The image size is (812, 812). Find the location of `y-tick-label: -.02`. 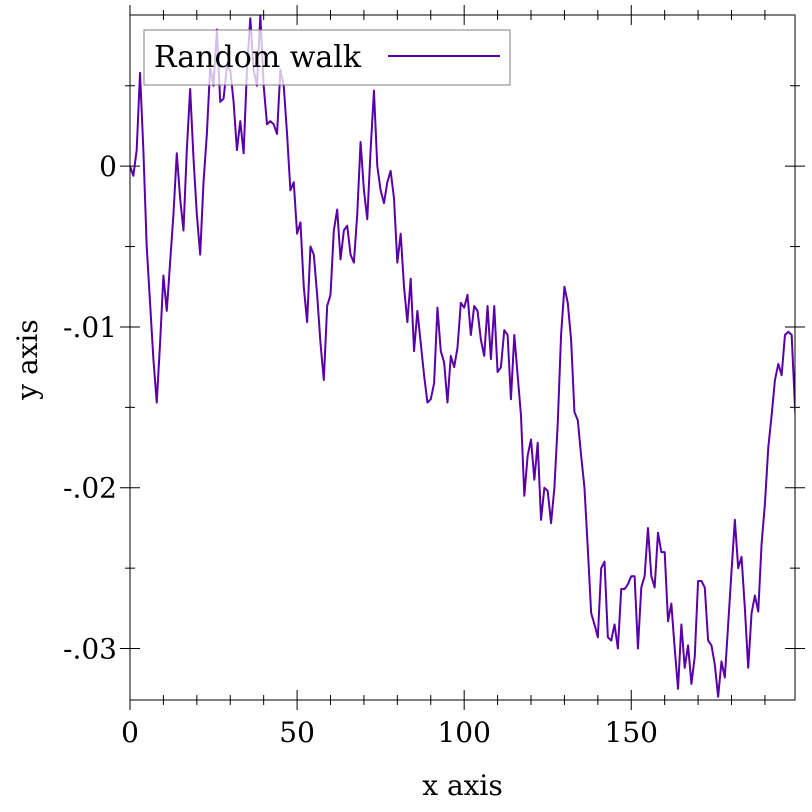

y-tick-label: -.02 is located at coordinates (90, 488).